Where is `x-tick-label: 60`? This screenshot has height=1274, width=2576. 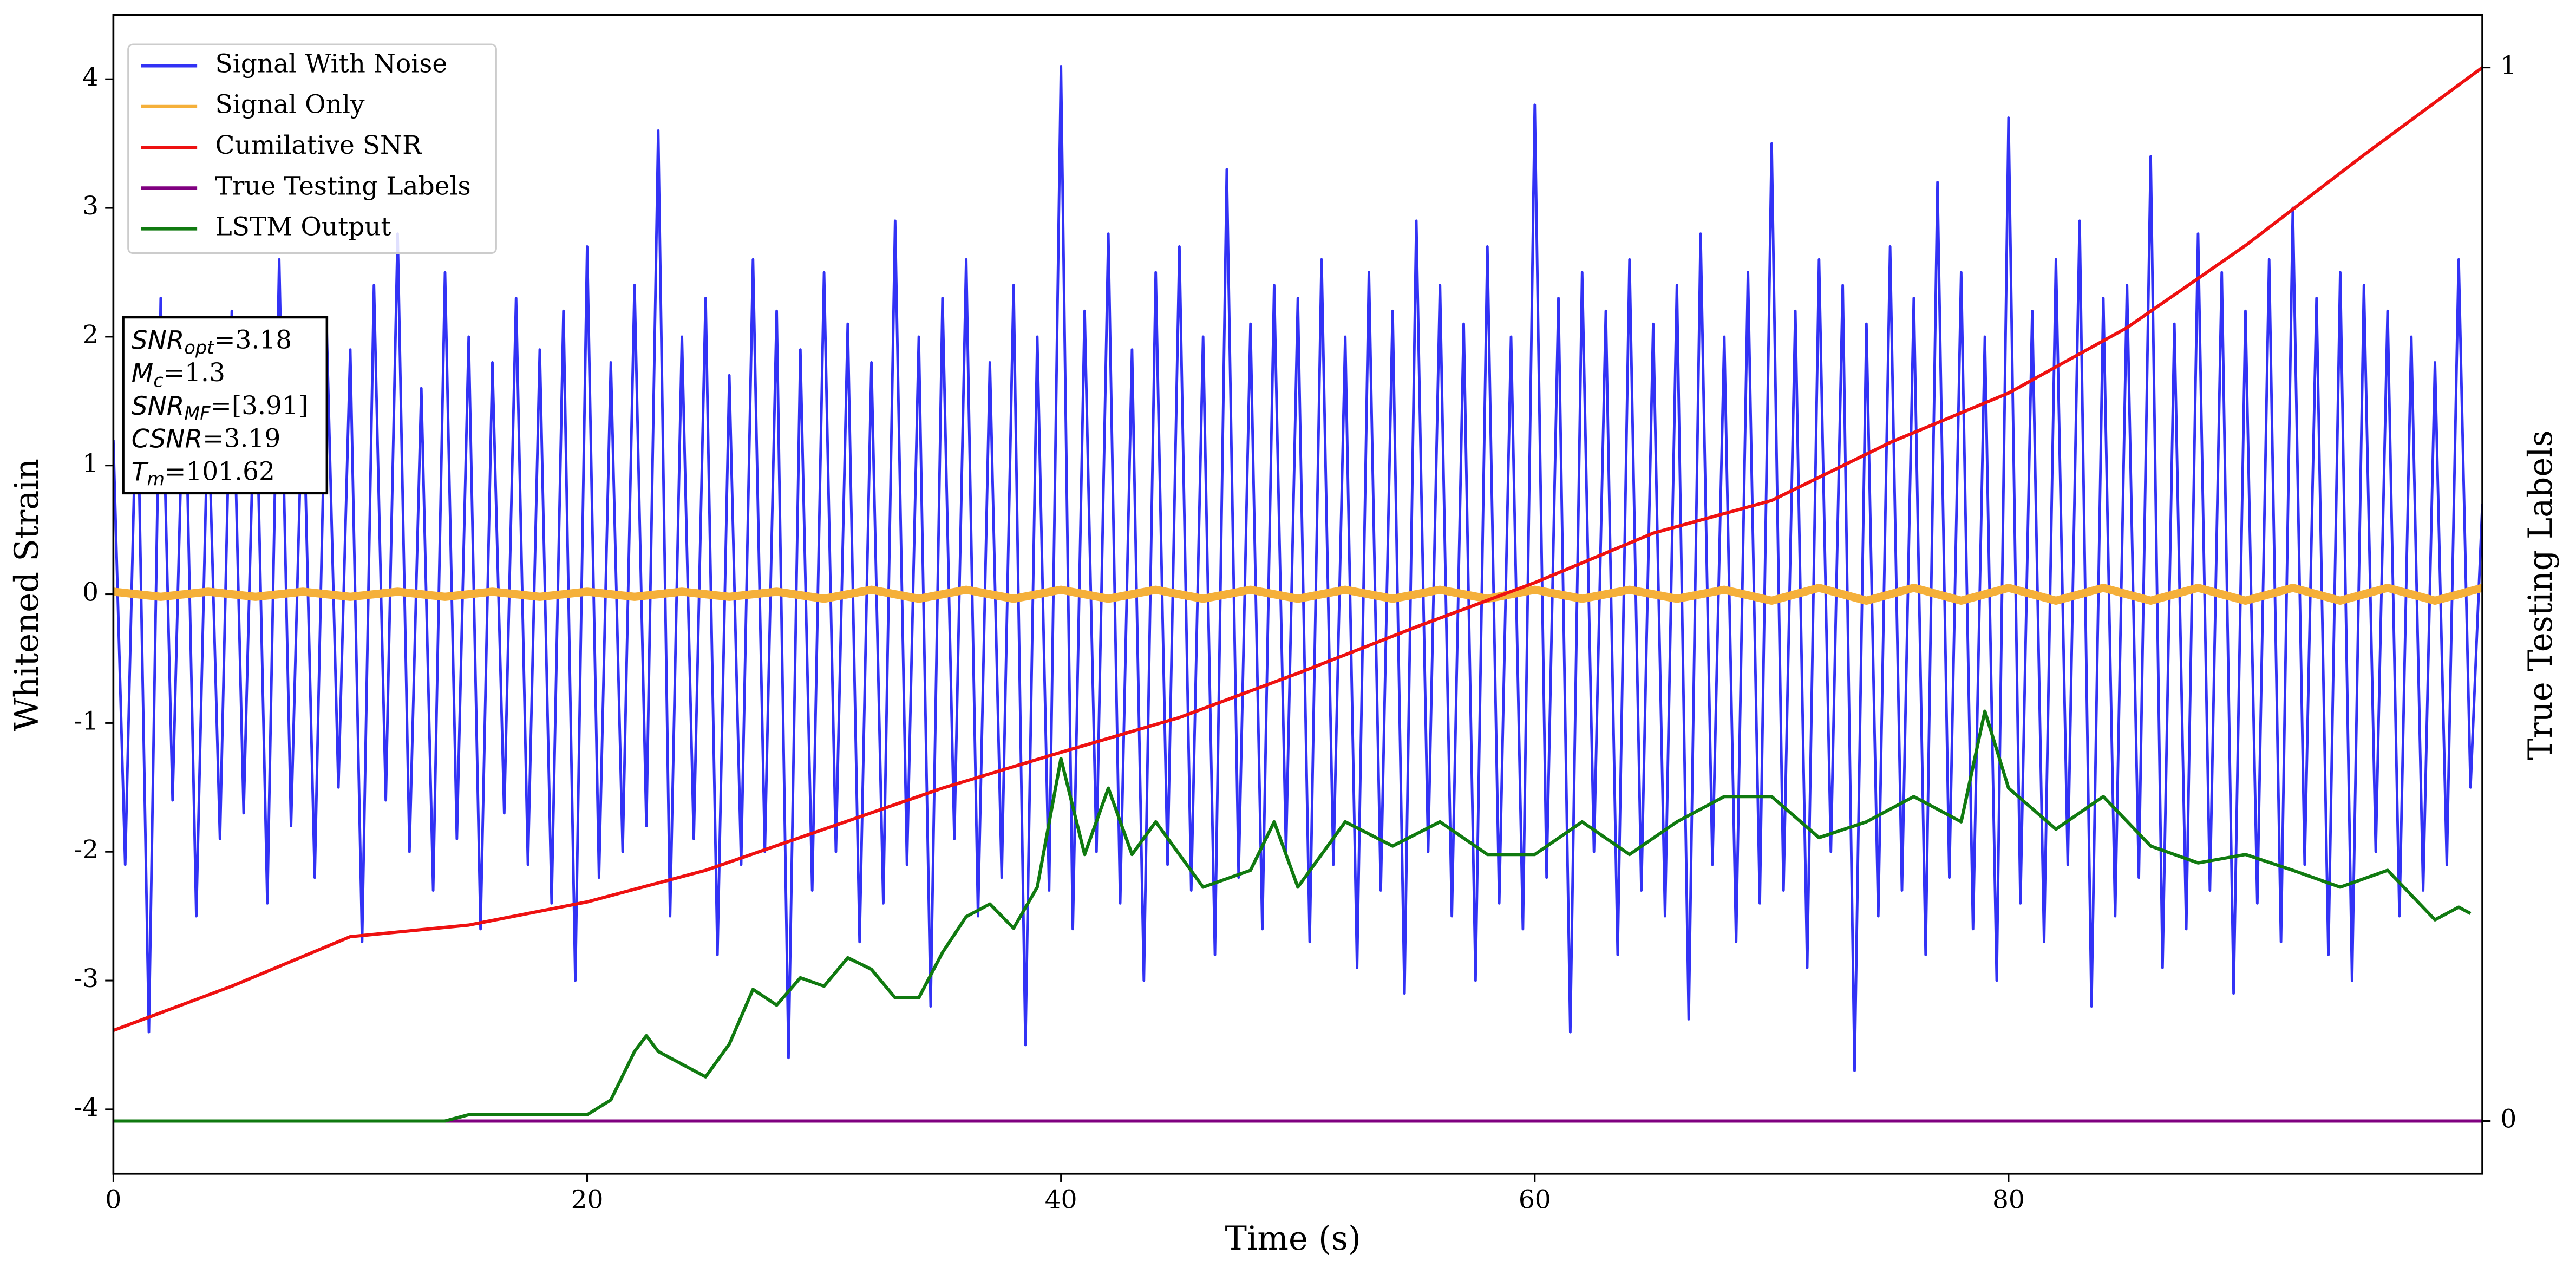
x-tick-label: 60 is located at coordinates (1535, 1199).